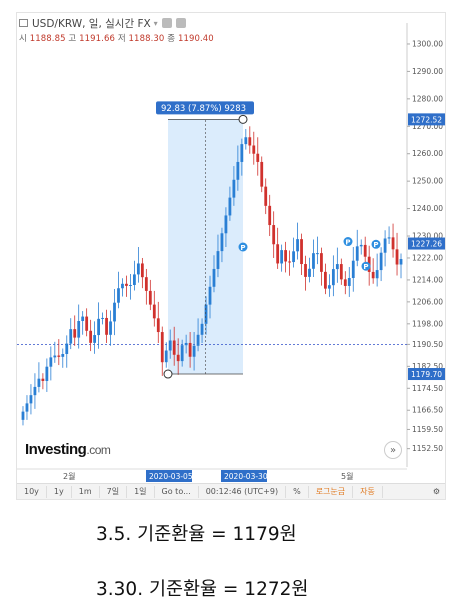 The height and width of the screenshot is (615, 459). I want to click on time-zone-display: 00:12:46 (UTC+9), so click(243, 492).